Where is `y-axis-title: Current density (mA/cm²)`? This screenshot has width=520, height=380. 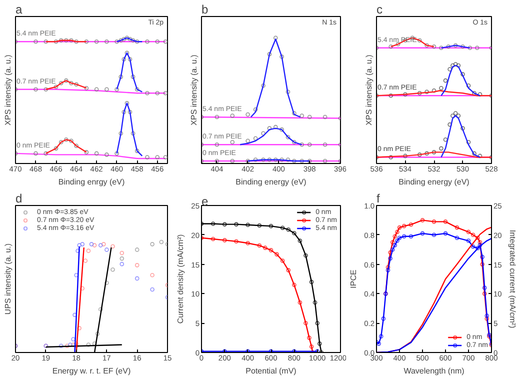 y-axis-title: Current density (mA/cm²) is located at coordinates (181, 279).